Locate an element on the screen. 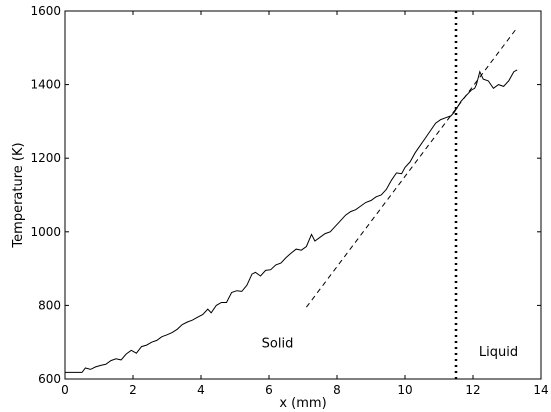  y-tick-label-1400: 1400 is located at coordinates (45, 85).